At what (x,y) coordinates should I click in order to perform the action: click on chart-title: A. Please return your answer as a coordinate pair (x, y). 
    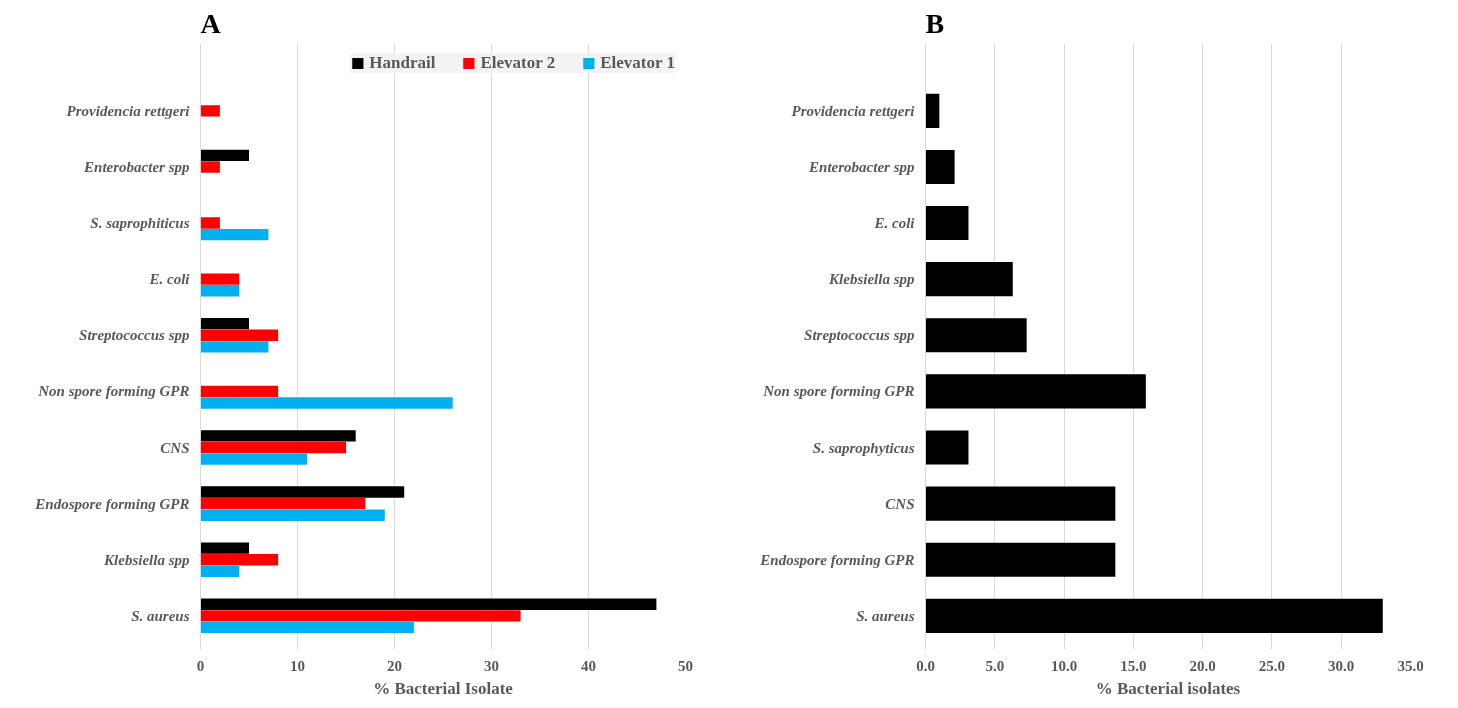
    Looking at the image, I should click on (211, 23).